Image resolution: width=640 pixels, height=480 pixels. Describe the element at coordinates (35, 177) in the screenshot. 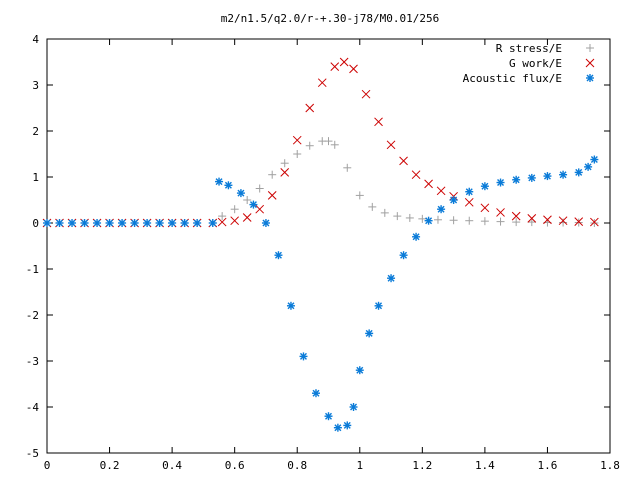

I see `y-tick-label: 1` at that location.